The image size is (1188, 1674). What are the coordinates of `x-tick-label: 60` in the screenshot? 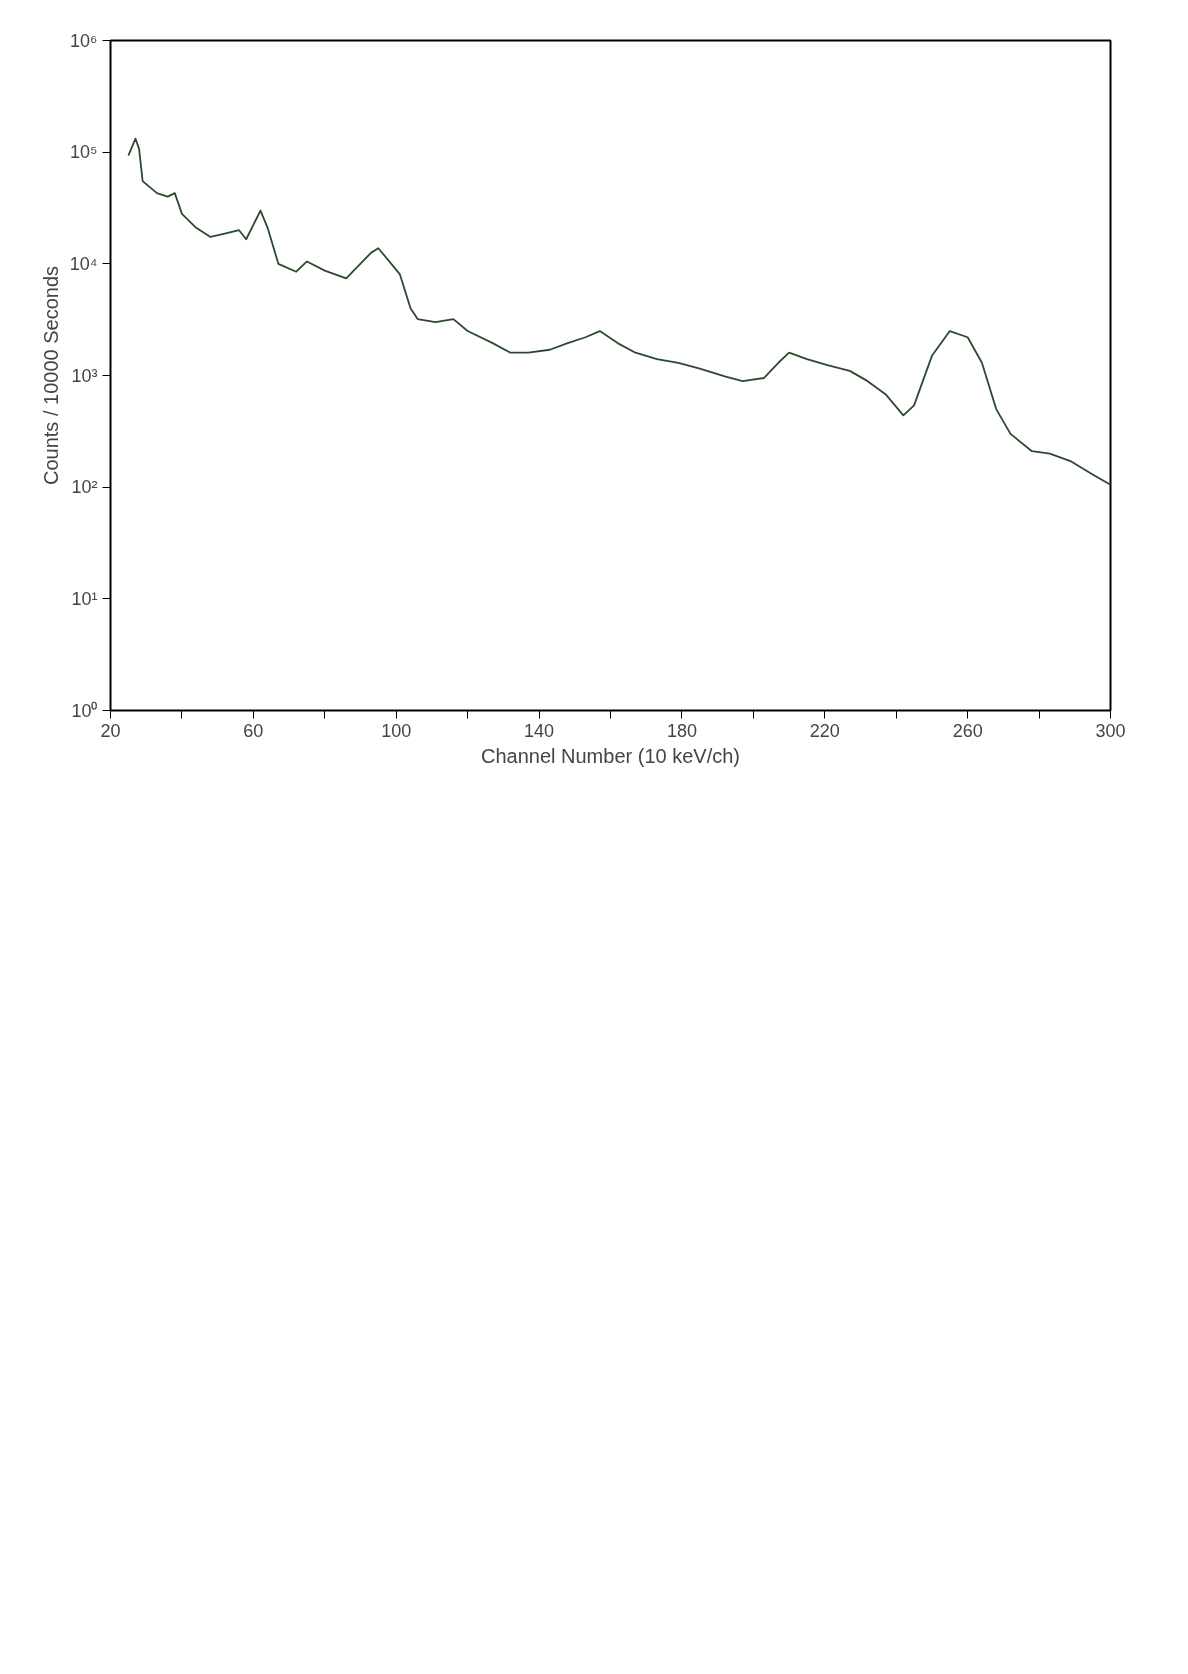 It's located at (253, 730).